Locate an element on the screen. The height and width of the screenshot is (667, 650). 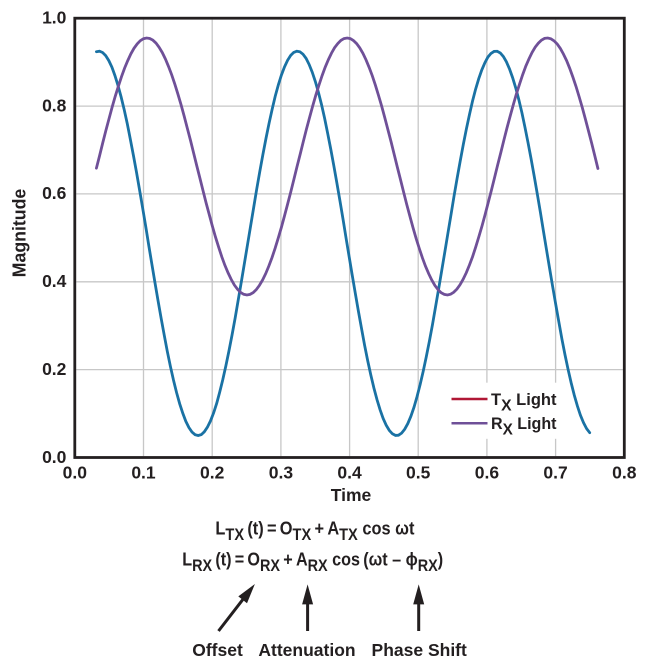
svg-text: Attenuation is located at coordinates (306, 650).